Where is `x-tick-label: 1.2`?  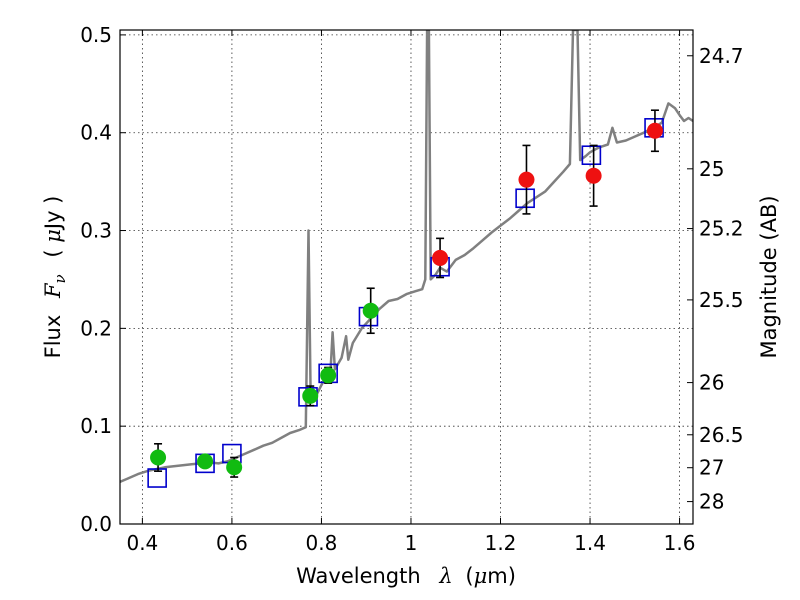
x-tick-label: 1.2 is located at coordinates (501, 543).